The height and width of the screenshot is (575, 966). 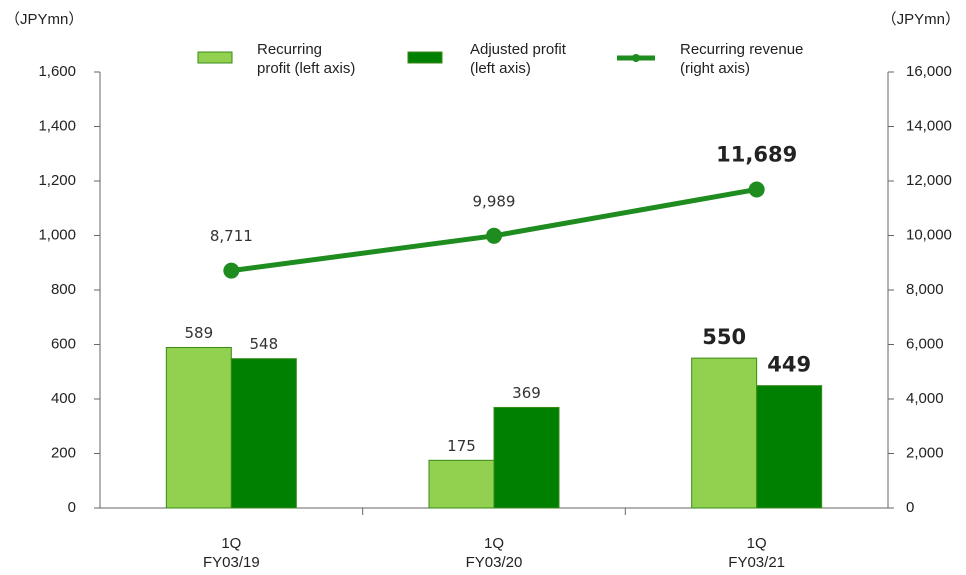 What do you see at coordinates (789, 365) in the screenshot?
I see `bar-value-label: 449` at bounding box center [789, 365].